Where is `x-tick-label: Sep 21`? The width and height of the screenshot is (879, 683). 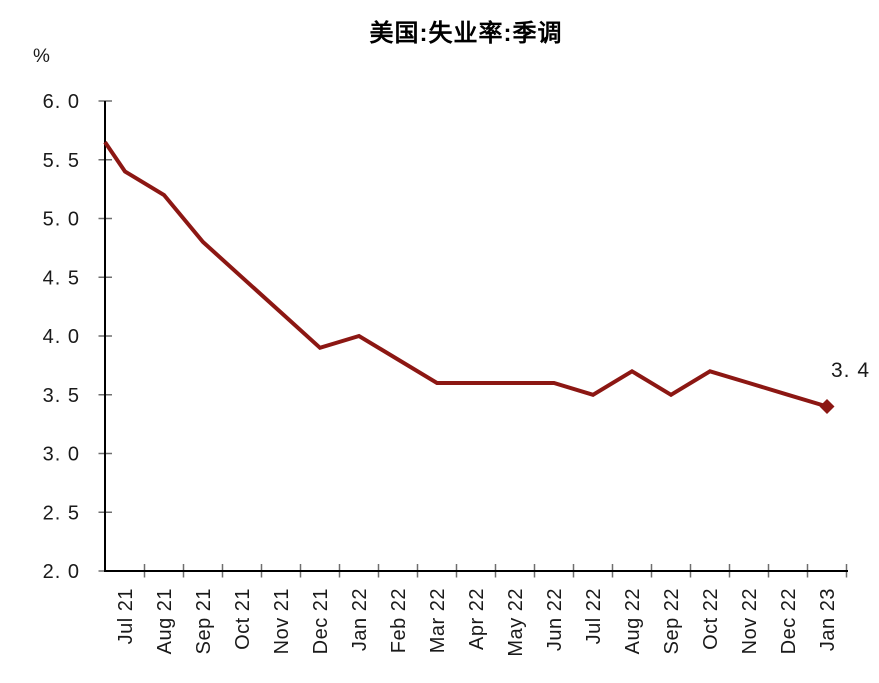
x-tick-label: Sep 21 is located at coordinates (204, 621).